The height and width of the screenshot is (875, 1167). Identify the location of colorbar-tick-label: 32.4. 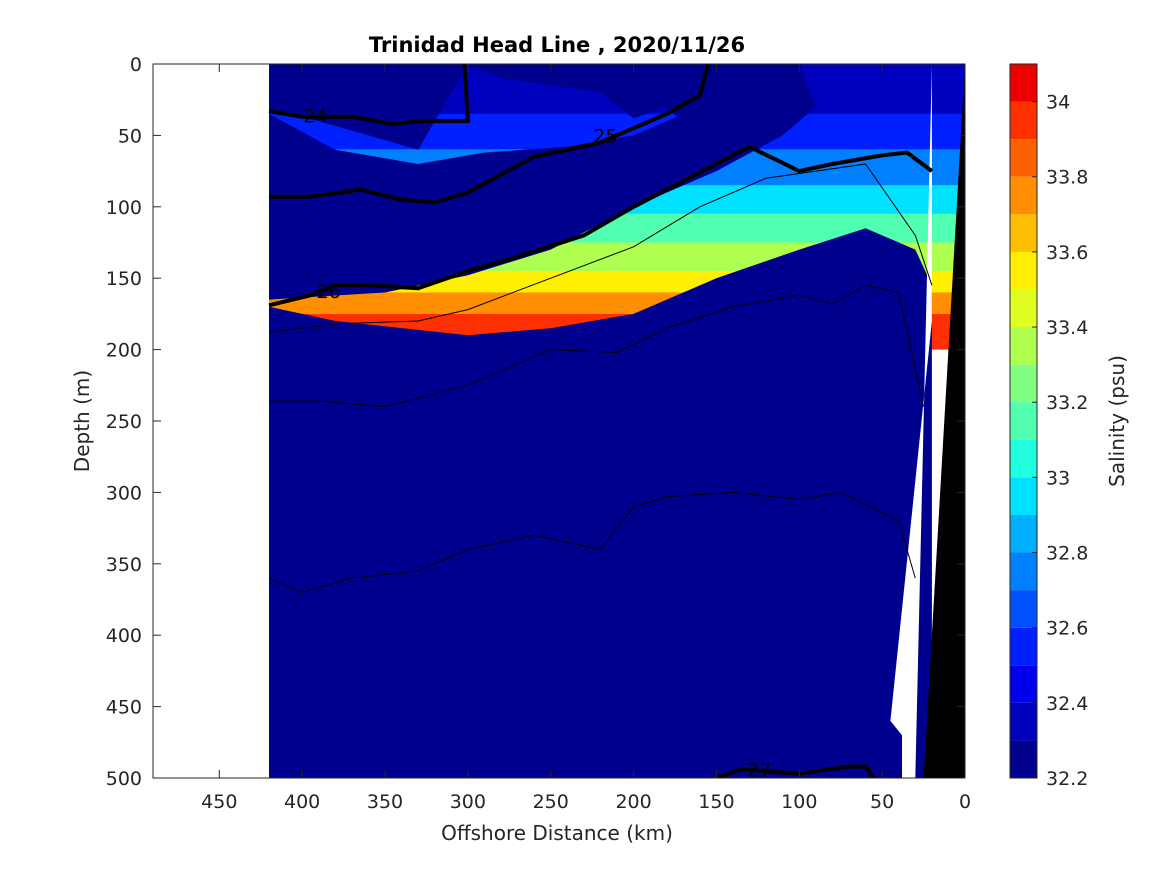
(1067, 704).